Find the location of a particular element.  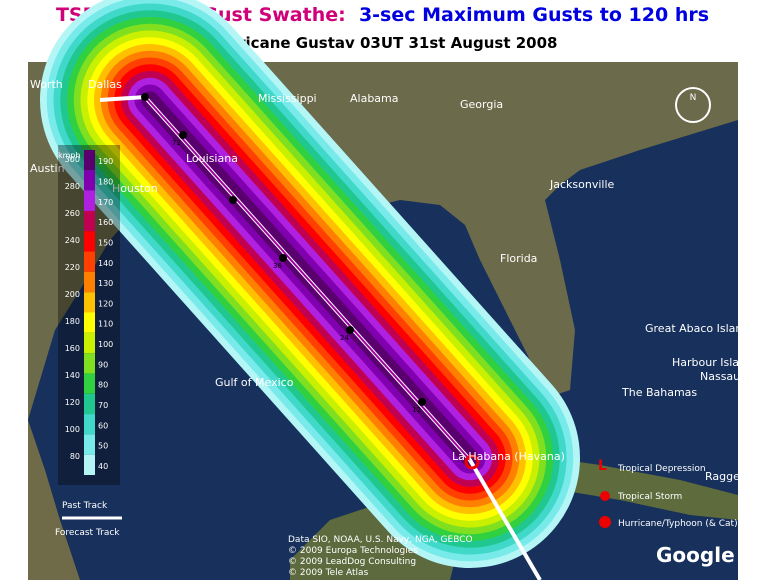

kmph-label: 260 is located at coordinates (72, 213).